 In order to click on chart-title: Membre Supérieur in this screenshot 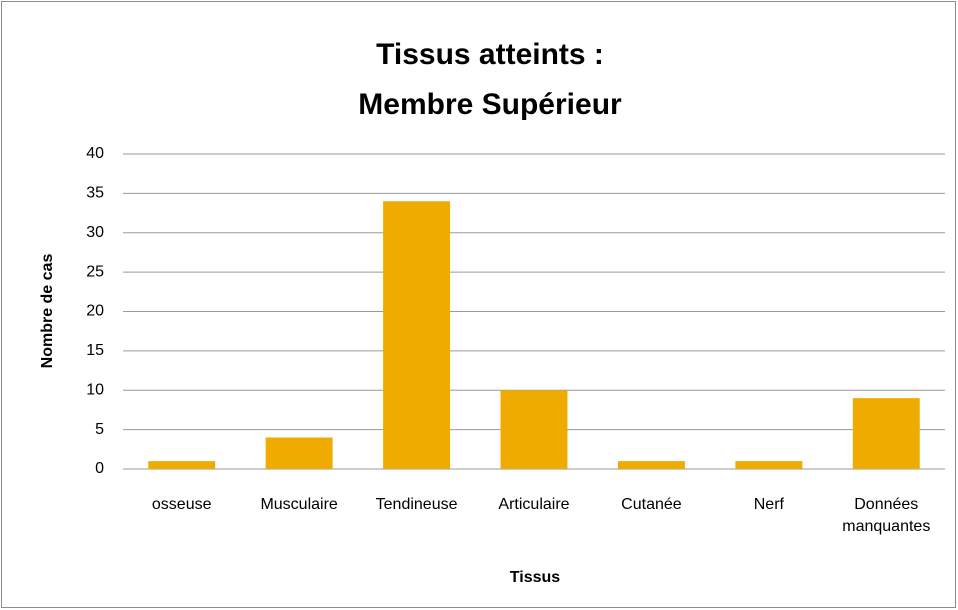, I will do `click(490, 104)`.